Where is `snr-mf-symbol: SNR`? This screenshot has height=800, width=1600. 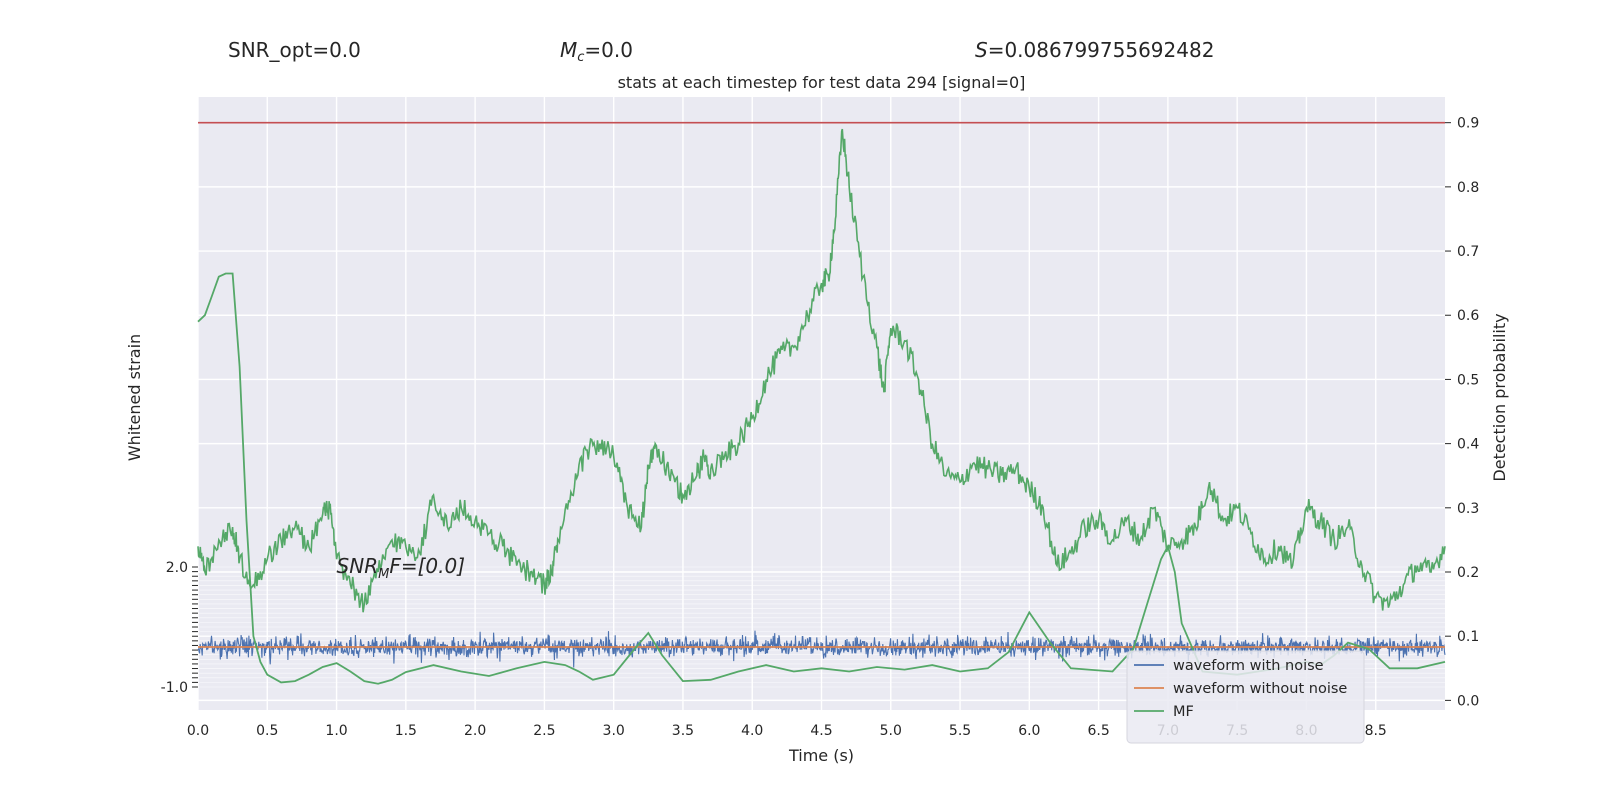 snr-mf-symbol: SNR is located at coordinates (358, 566).